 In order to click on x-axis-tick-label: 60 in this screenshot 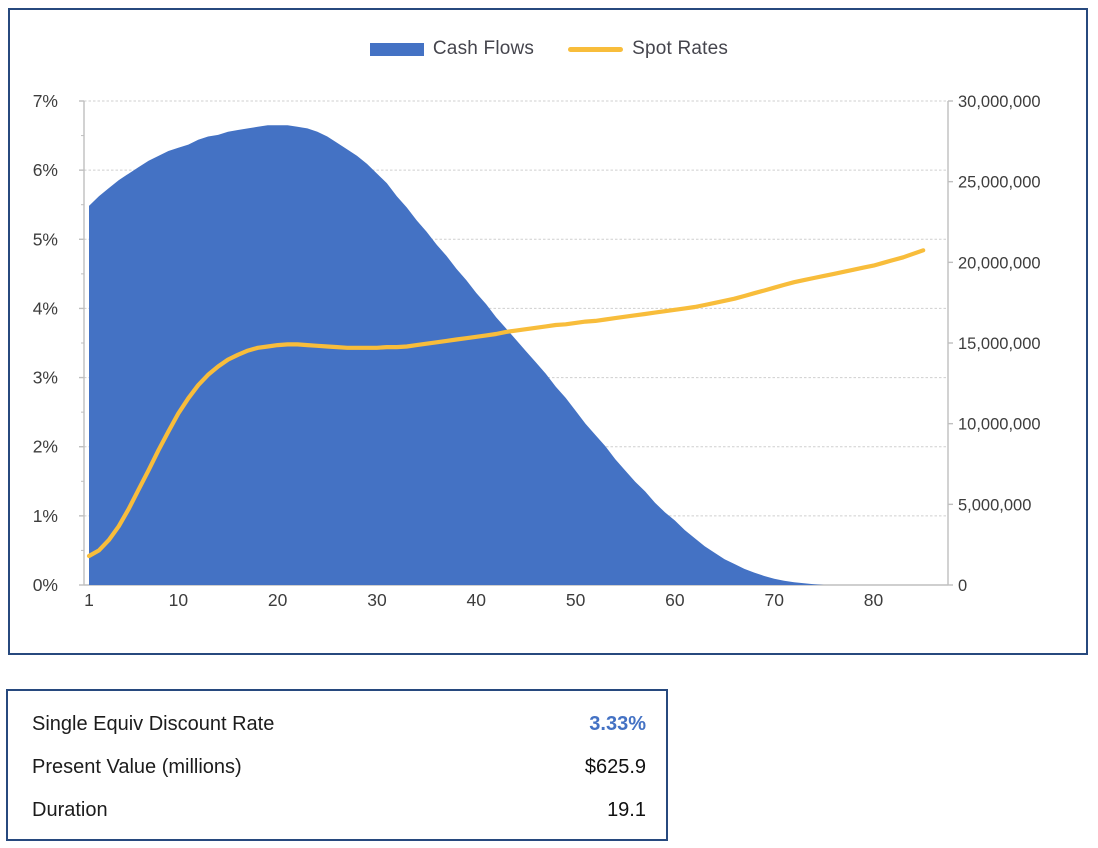, I will do `click(675, 600)`.